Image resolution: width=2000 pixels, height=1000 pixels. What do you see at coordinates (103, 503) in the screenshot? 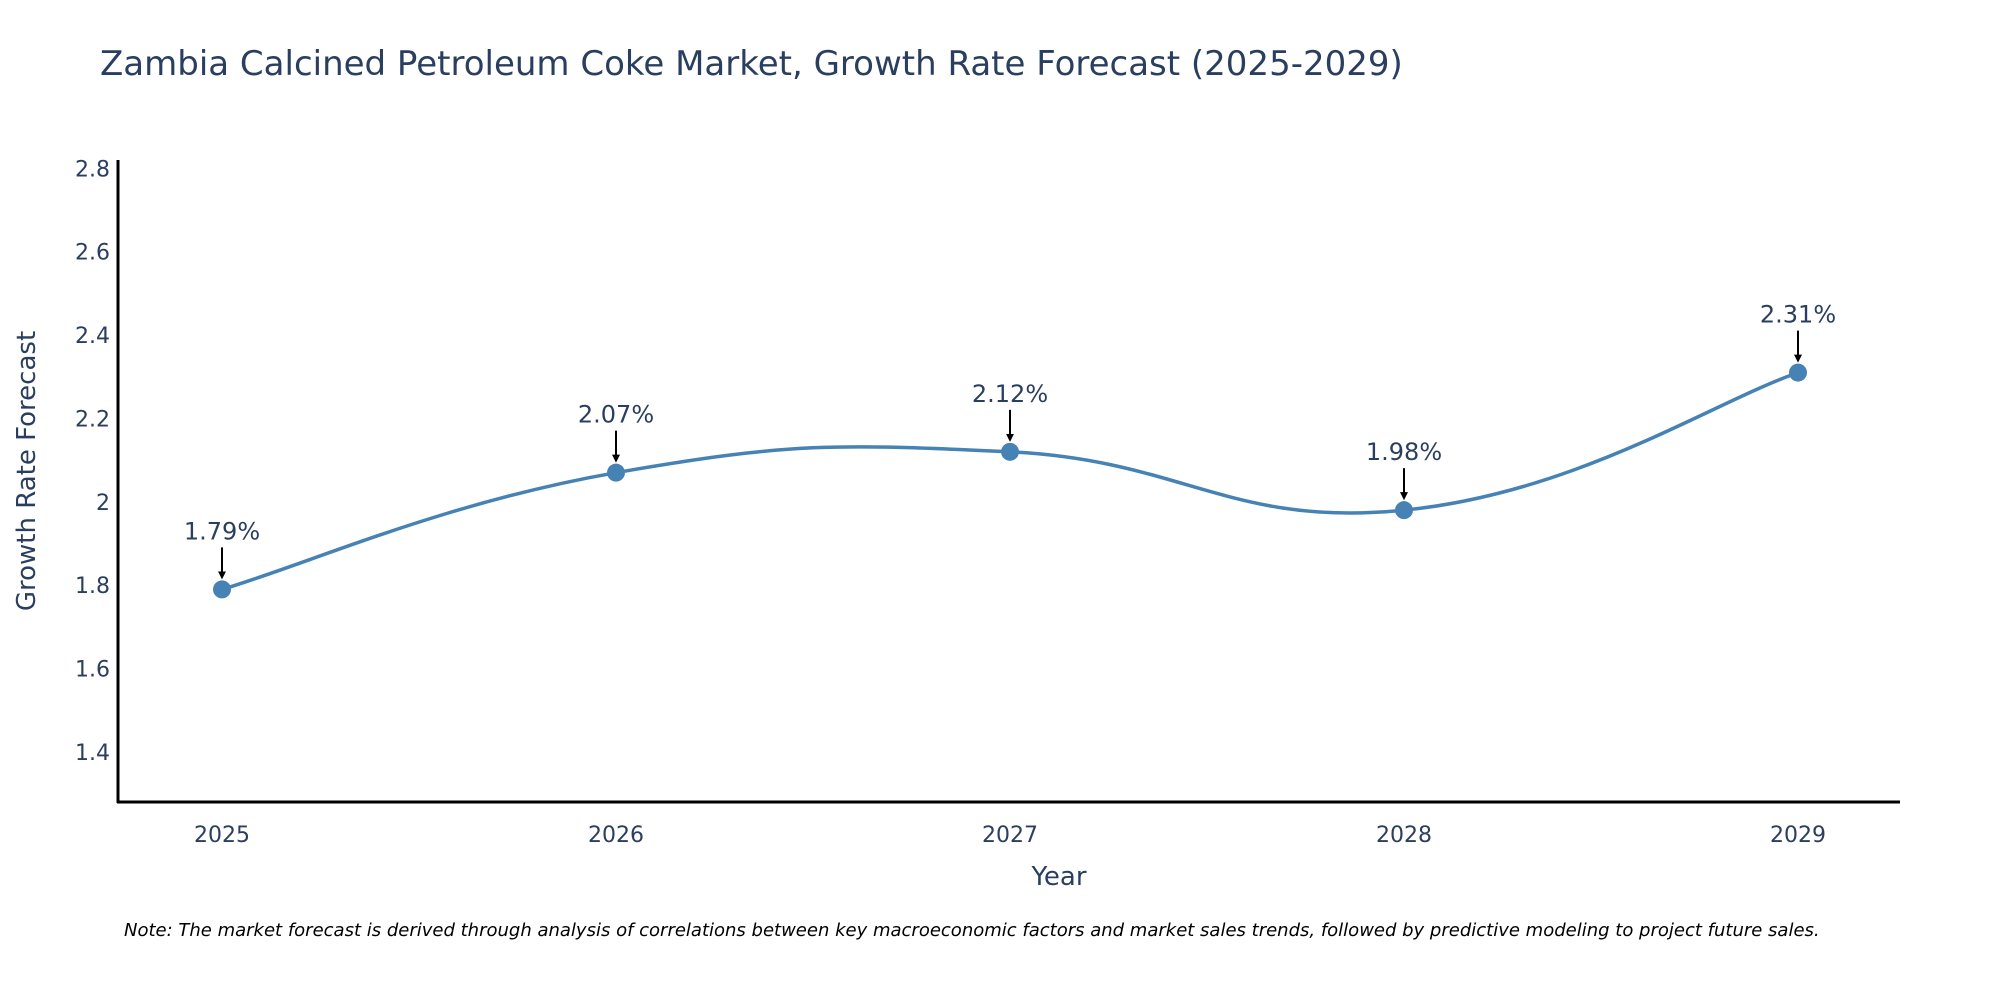
I see `y-tick-label: 2` at bounding box center [103, 503].